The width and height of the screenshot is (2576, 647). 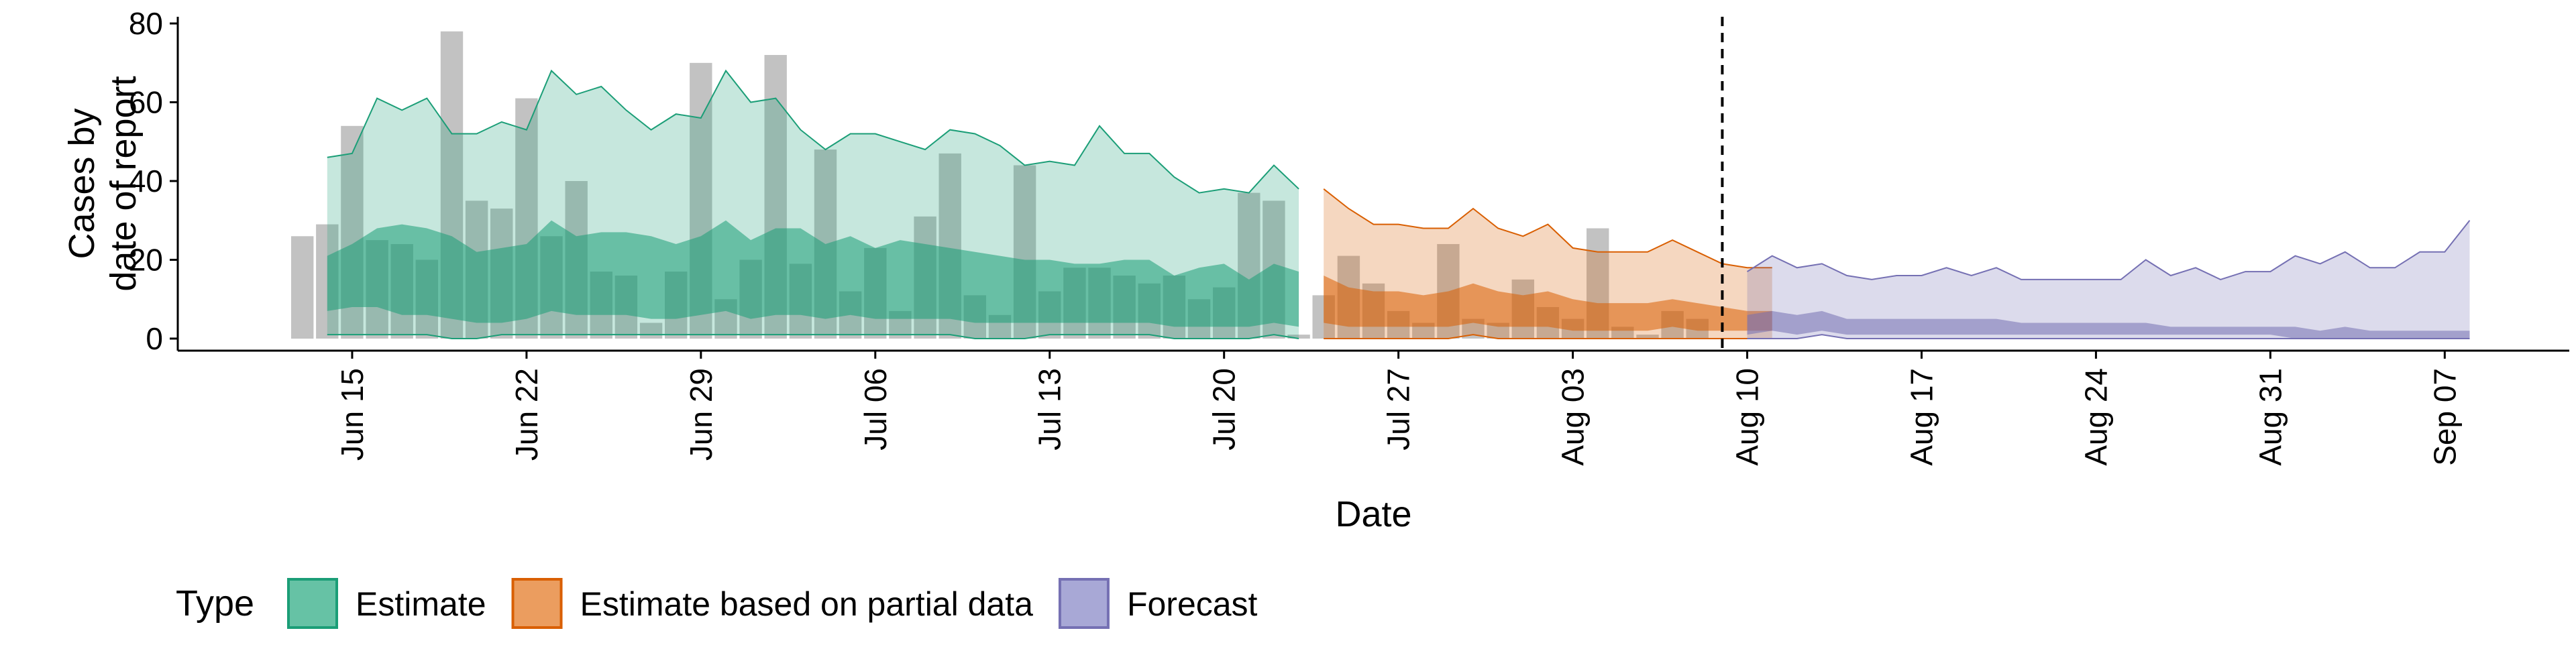 What do you see at coordinates (1373, 514) in the screenshot?
I see `x-axis-title: Date` at bounding box center [1373, 514].